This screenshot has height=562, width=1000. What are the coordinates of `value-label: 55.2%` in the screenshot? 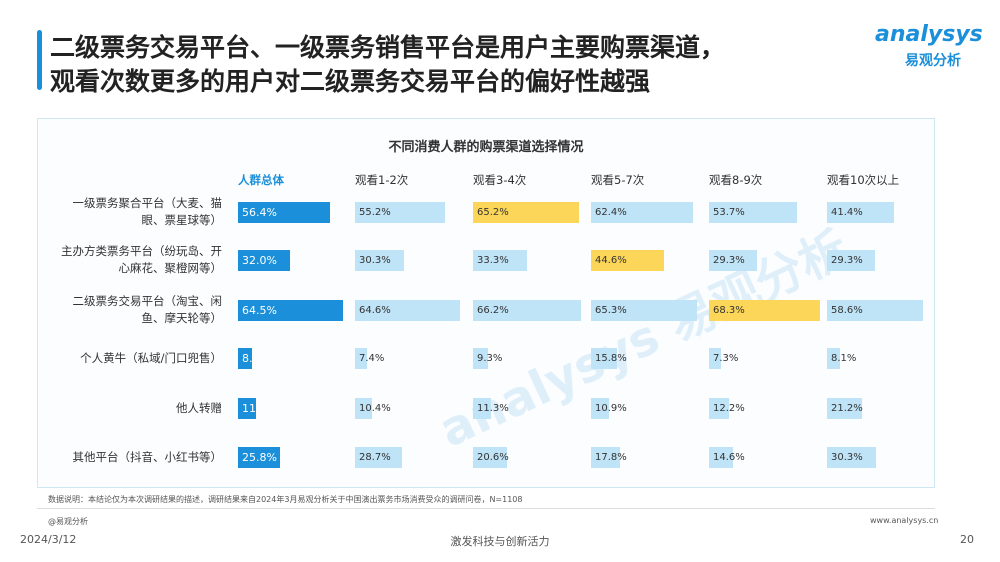 It's located at (375, 212).